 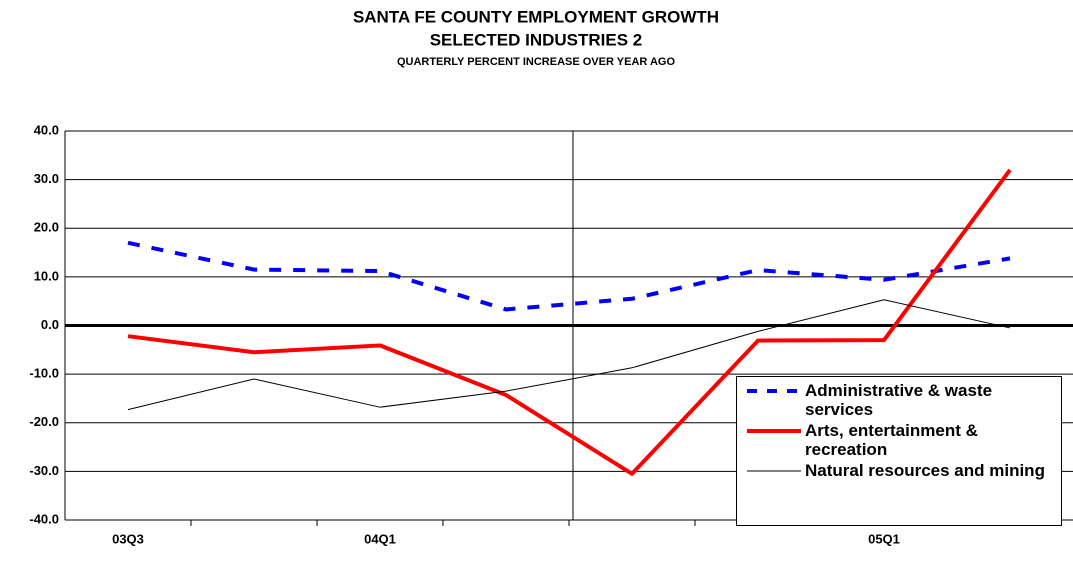 I want to click on chart-subtitle: SELECTED INDUSTRIES 2, so click(x=536, y=39).